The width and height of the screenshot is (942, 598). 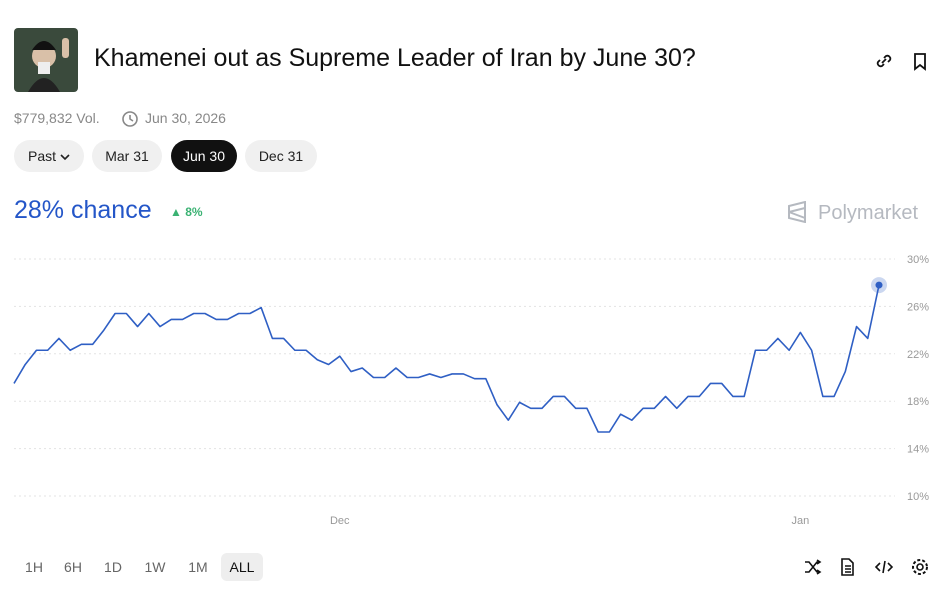 I want to click on link-icon, so click(x=884, y=61).